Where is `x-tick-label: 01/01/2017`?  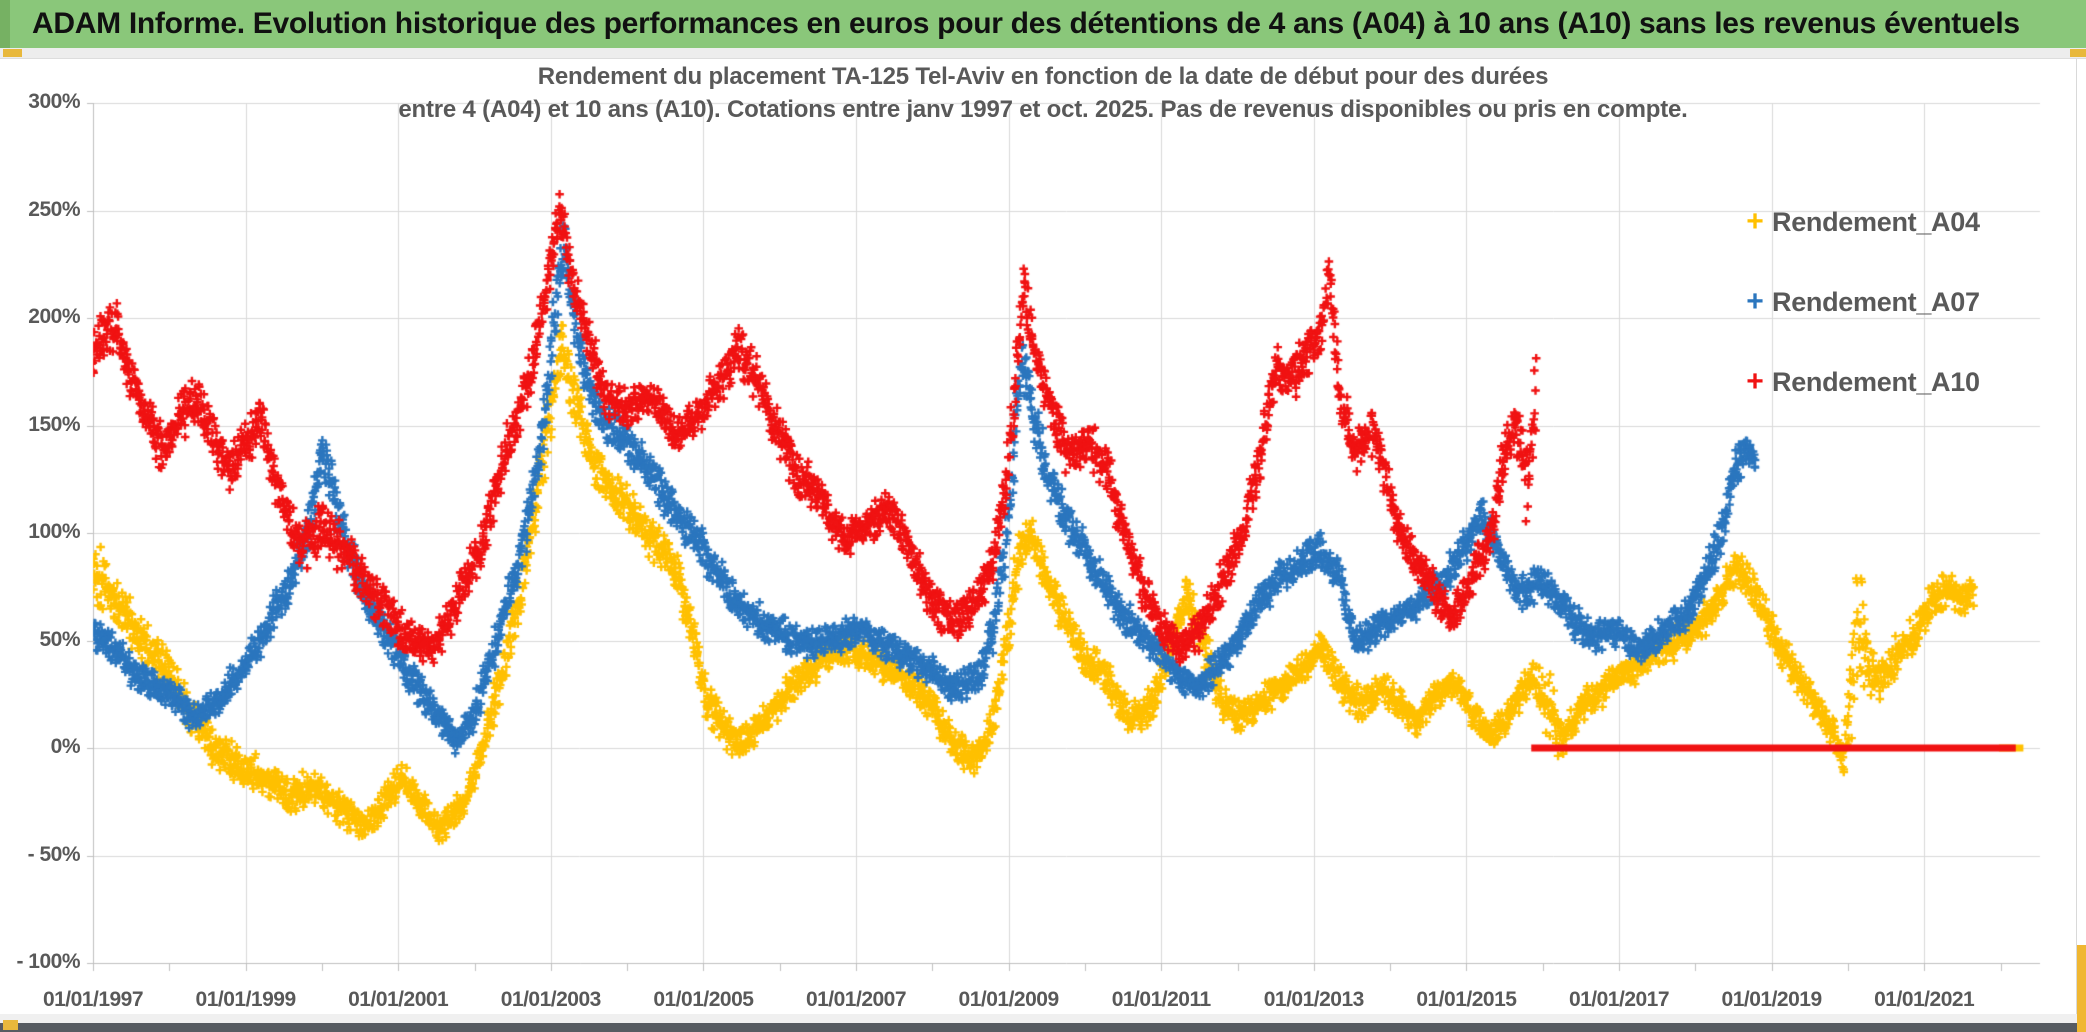 x-tick-label: 01/01/2017 is located at coordinates (1619, 999).